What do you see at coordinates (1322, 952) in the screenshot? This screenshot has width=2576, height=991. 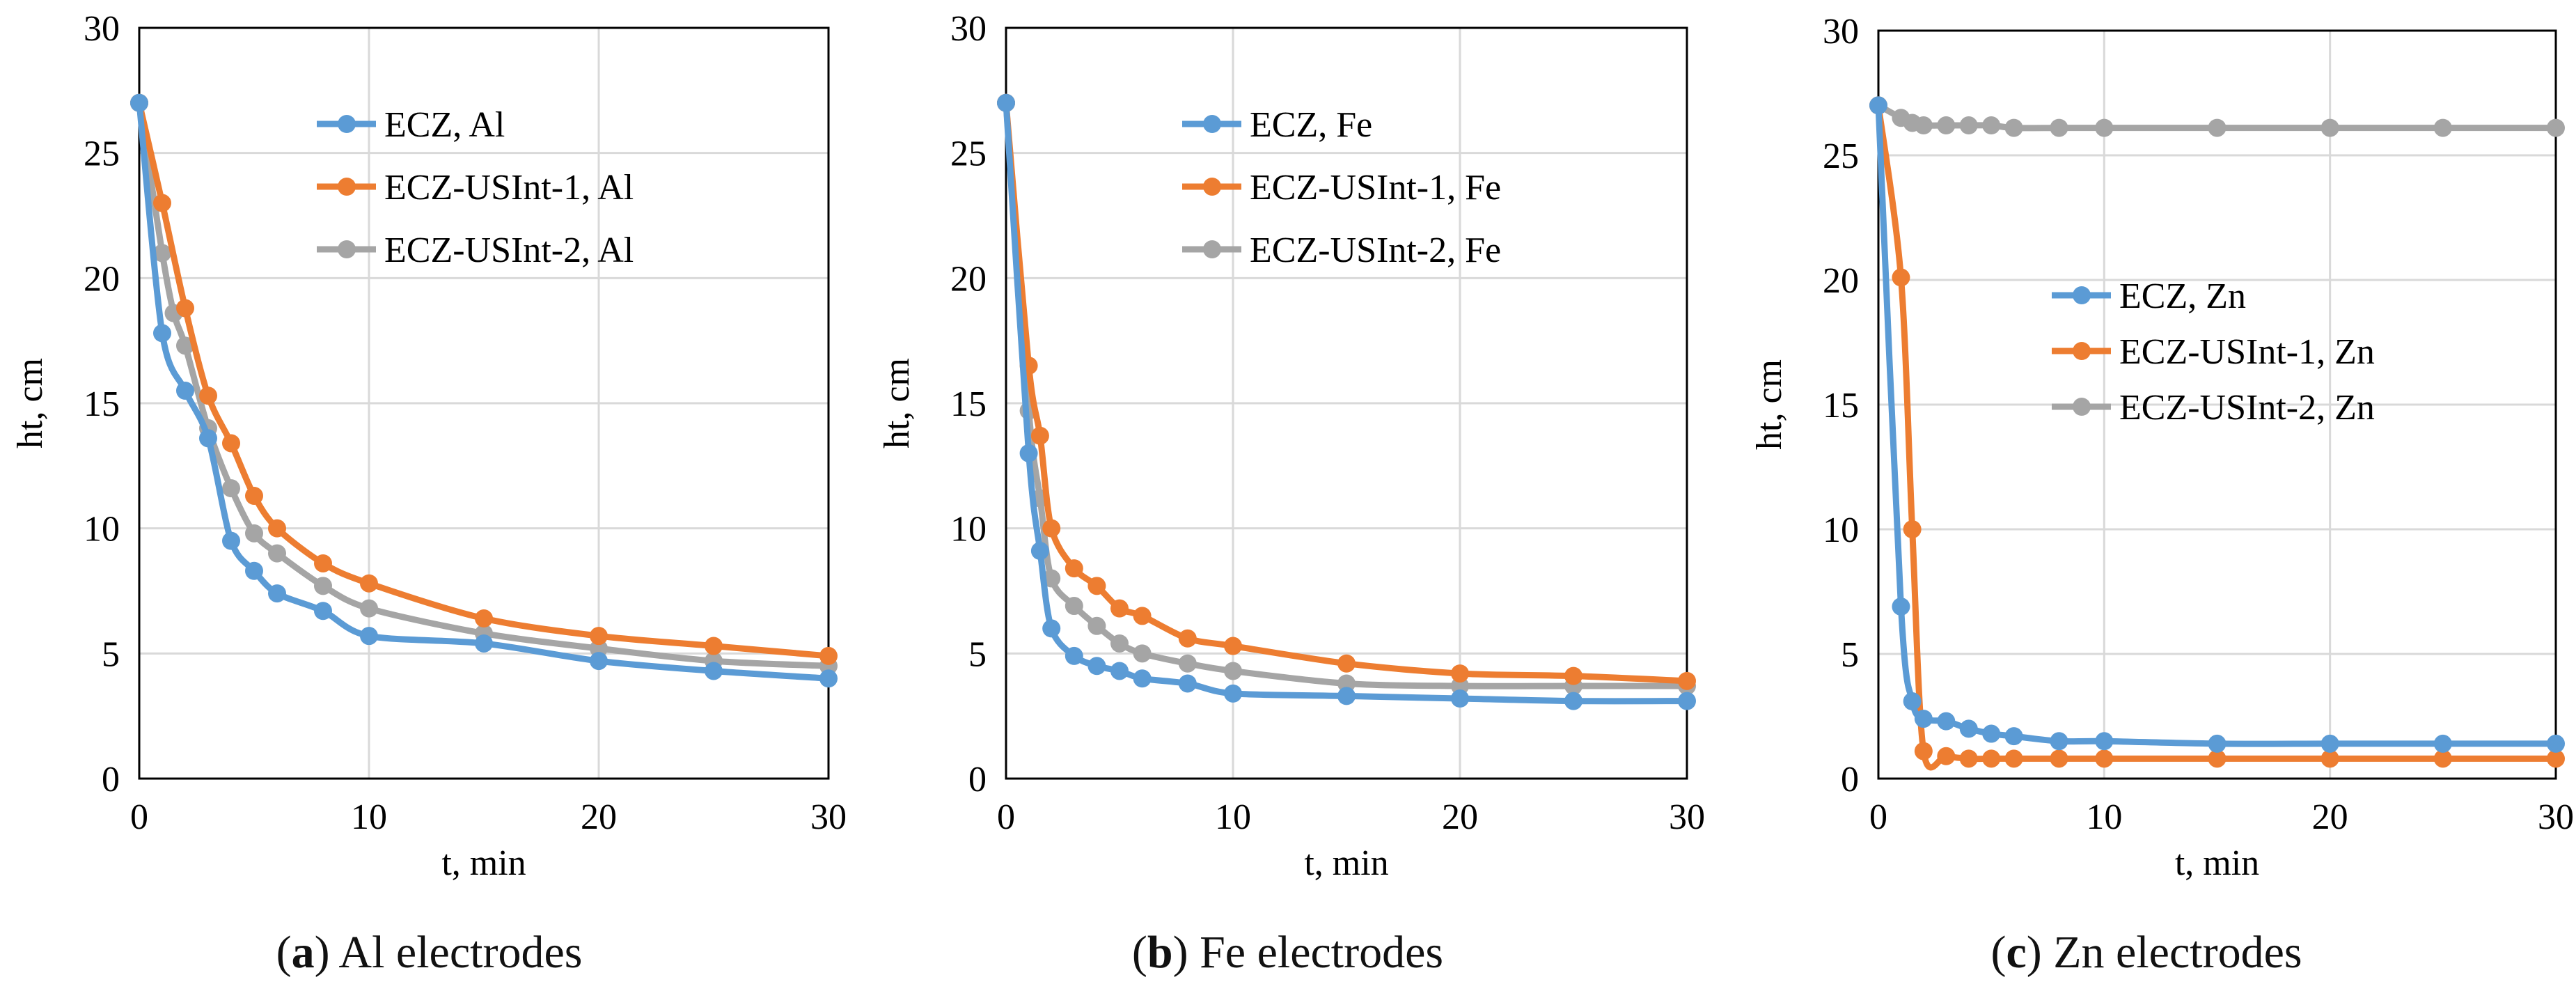 I see `caption-b-text: Fe electrodes` at bounding box center [1322, 952].